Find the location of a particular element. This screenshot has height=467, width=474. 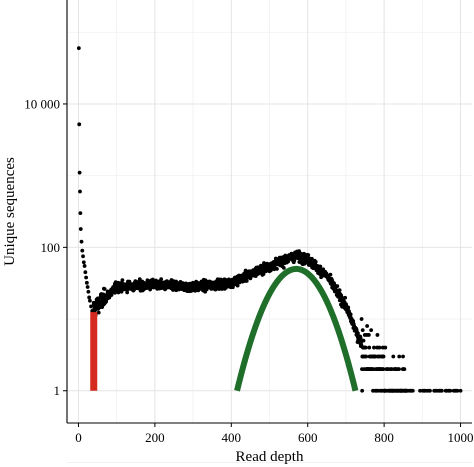

x-axis-label: Read depth is located at coordinates (270, 457).